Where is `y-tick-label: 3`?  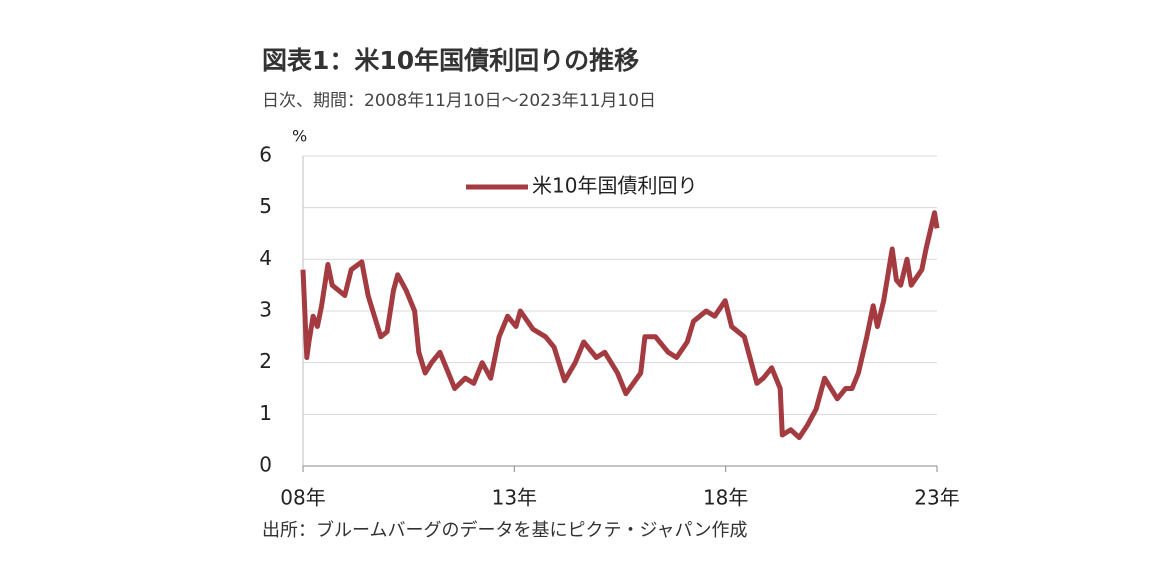 y-tick-label: 3 is located at coordinates (265, 310).